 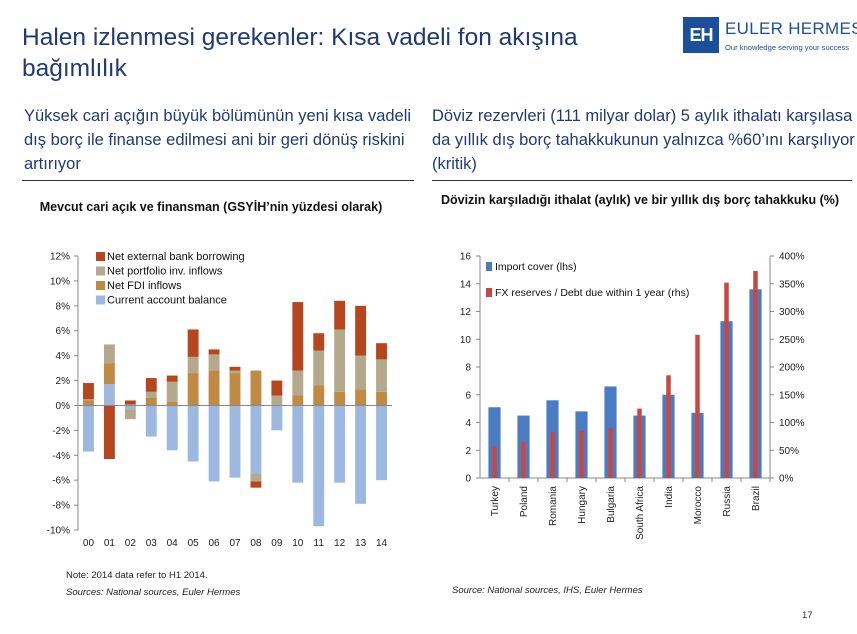 I want to click on page-number: 17, so click(x=807, y=615).